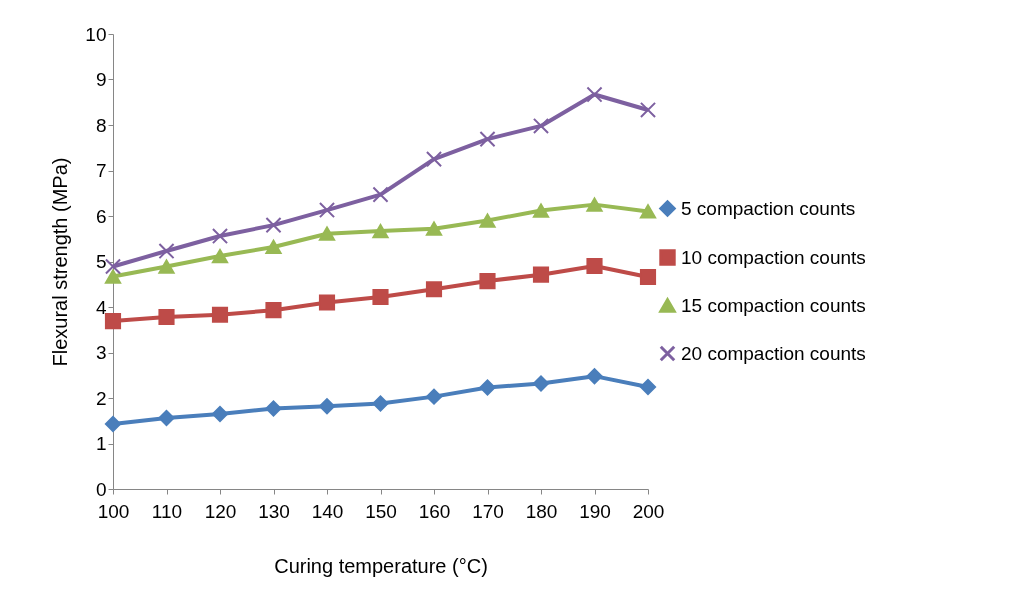 This screenshot has width=1011, height=611. What do you see at coordinates (101, 216) in the screenshot?
I see `y-tick-label: 6` at bounding box center [101, 216].